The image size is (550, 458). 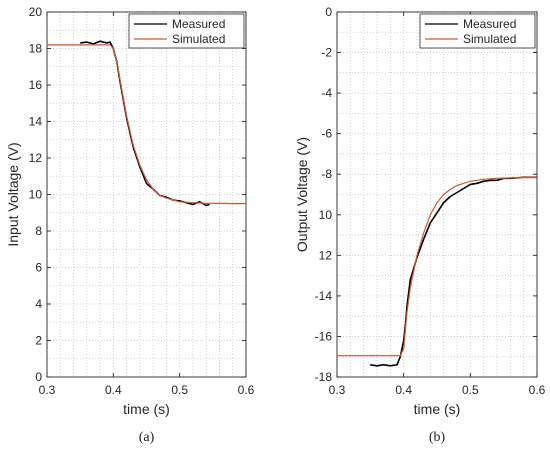 I want to click on panel-b-ytick-label: -18, so click(x=324, y=377).